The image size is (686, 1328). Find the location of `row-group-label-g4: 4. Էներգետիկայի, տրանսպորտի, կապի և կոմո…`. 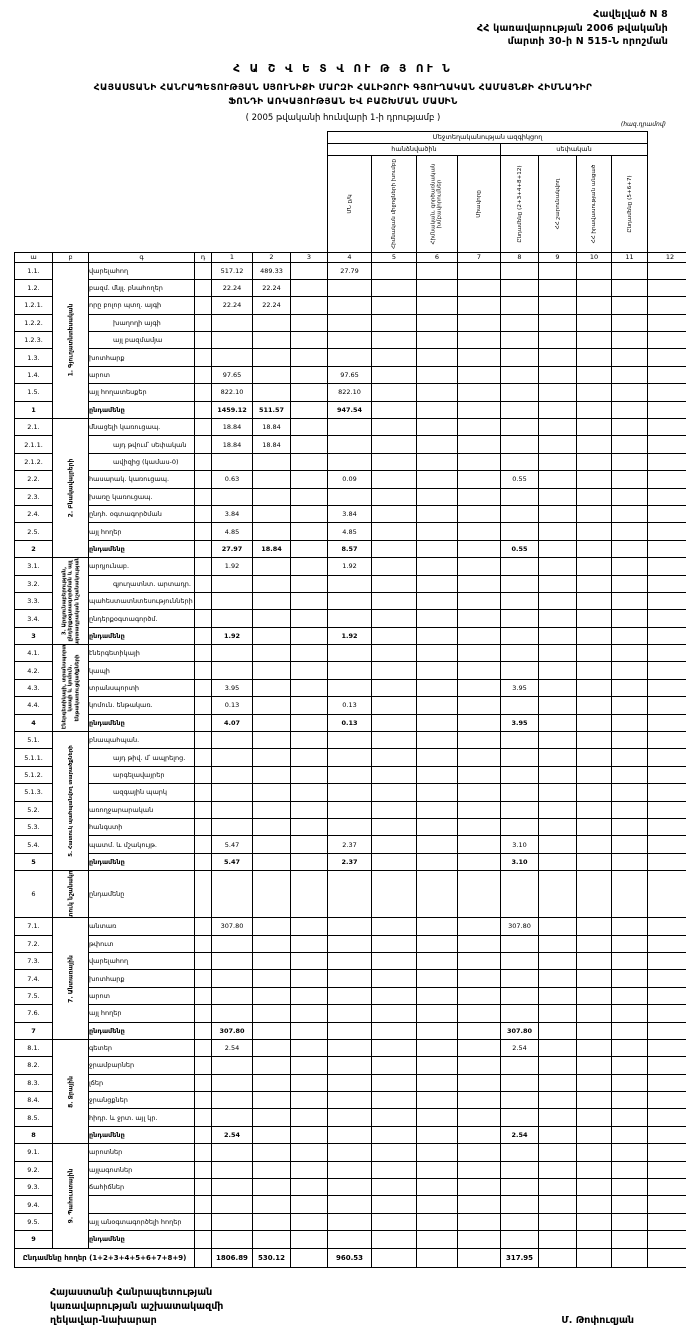

row-group-label-g4: 4. Էներգետիկայի, տրանսպորտի, կապի և կոմո… is located at coordinates (71, 688).